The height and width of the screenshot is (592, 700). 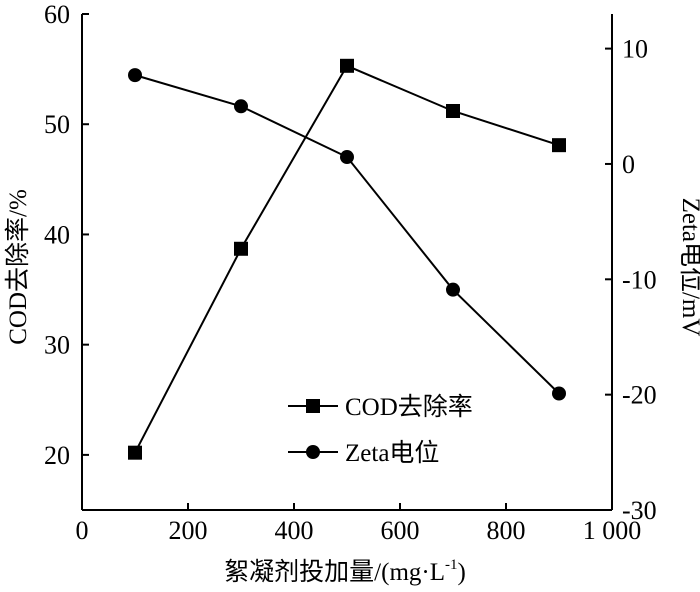 What do you see at coordinates (628, 164) in the screenshot?
I see `y-tick-label-right: 0` at bounding box center [628, 164].